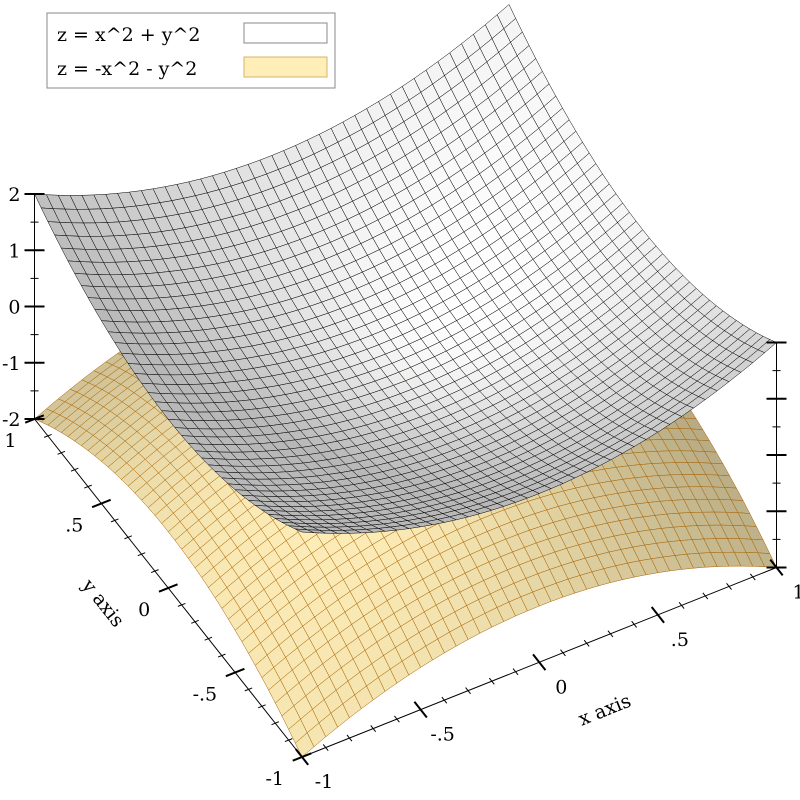 Image resolution: width=800 pixels, height=800 pixels. What do you see at coordinates (127, 69) in the screenshot?
I see `legend-label-1: z = -x^2 - y^2` at bounding box center [127, 69].